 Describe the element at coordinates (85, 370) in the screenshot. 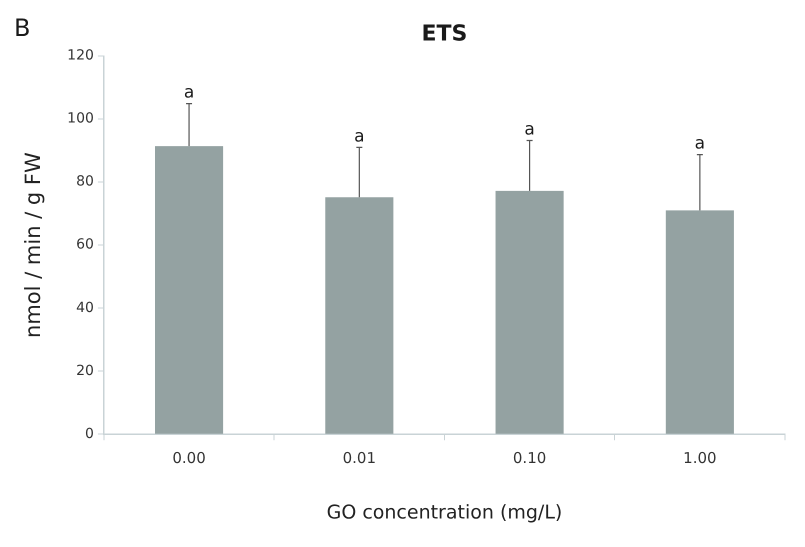

I see `y-tick-label: 20` at that location.